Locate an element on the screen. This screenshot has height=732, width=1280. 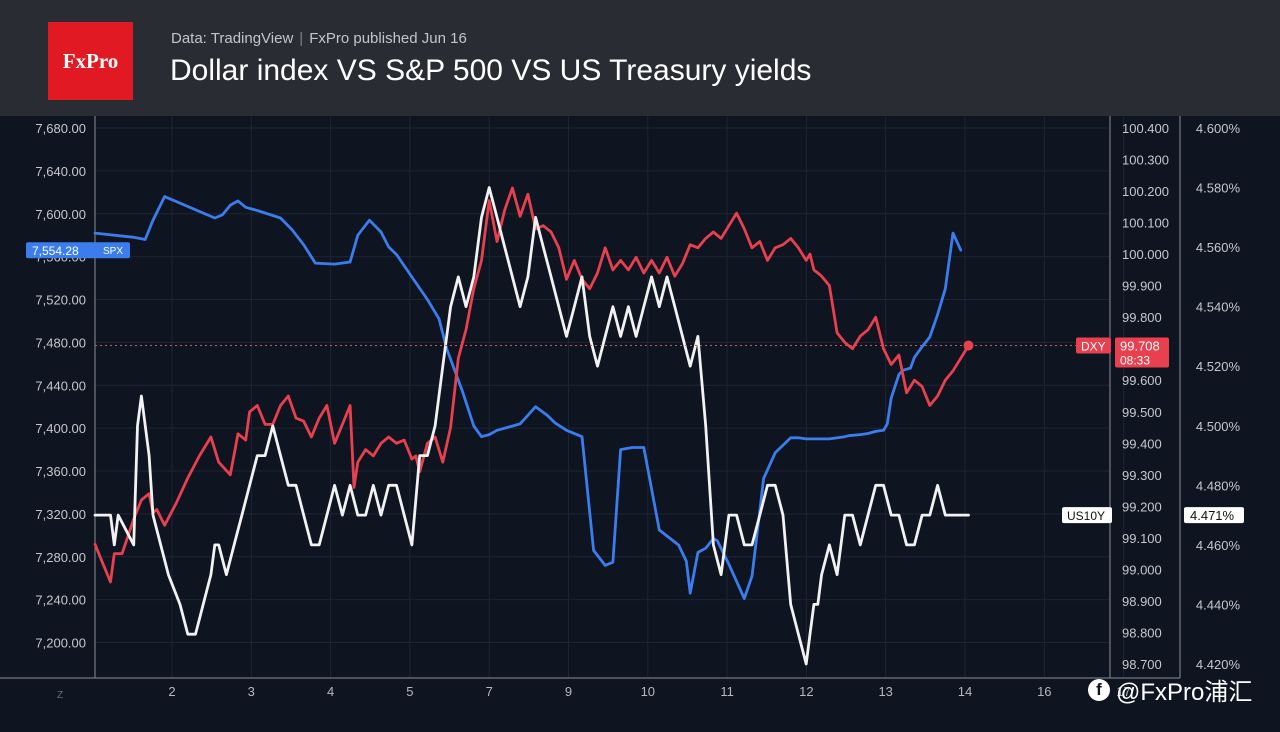
spx-tick-label: 7,360.00 is located at coordinates (60, 471).